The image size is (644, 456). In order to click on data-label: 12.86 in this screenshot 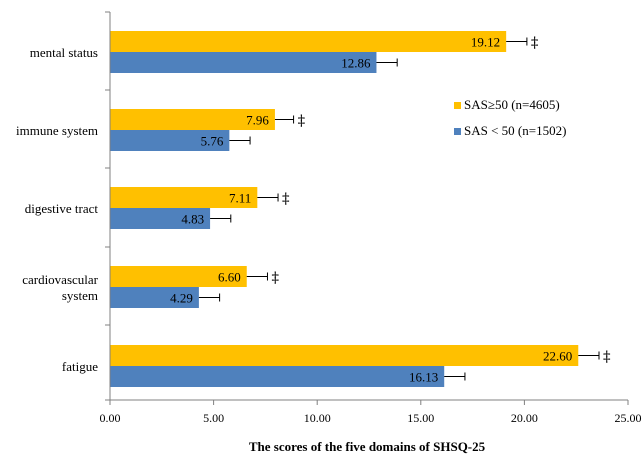, I will do `click(356, 63)`.